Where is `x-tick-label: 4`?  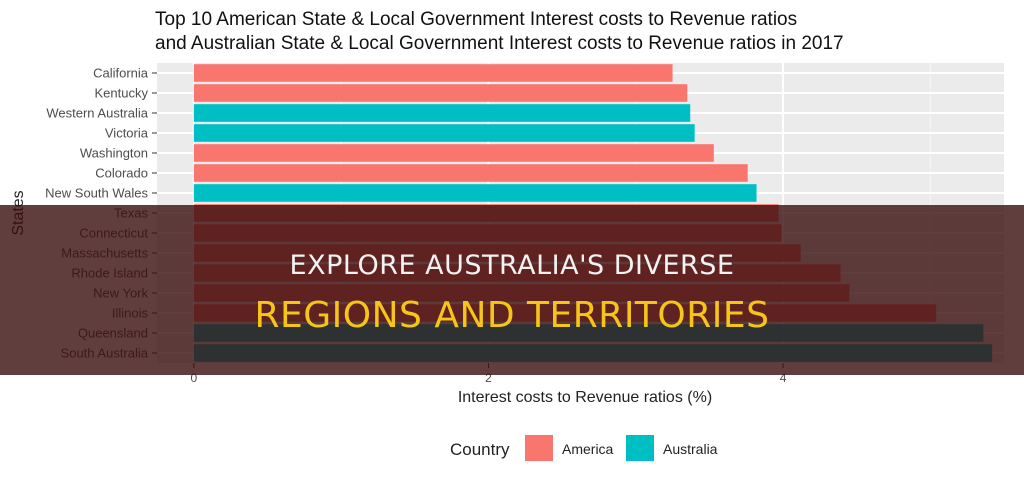
x-tick-label: 4 is located at coordinates (783, 378).